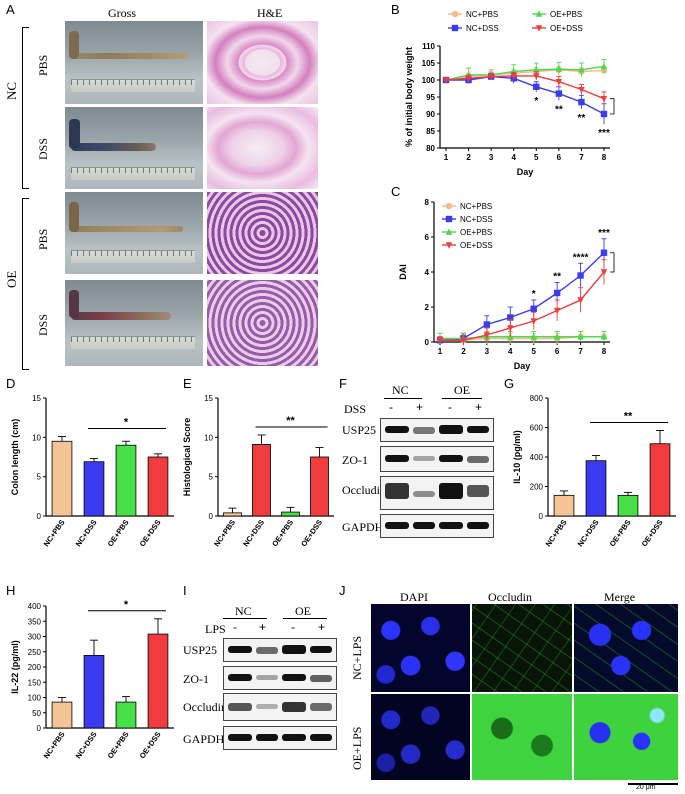 This screenshot has width=685, height=794. What do you see at coordinates (35, 621) in the screenshot?
I see `chart-h-ytick-label-7: 350` at bounding box center [35, 621].